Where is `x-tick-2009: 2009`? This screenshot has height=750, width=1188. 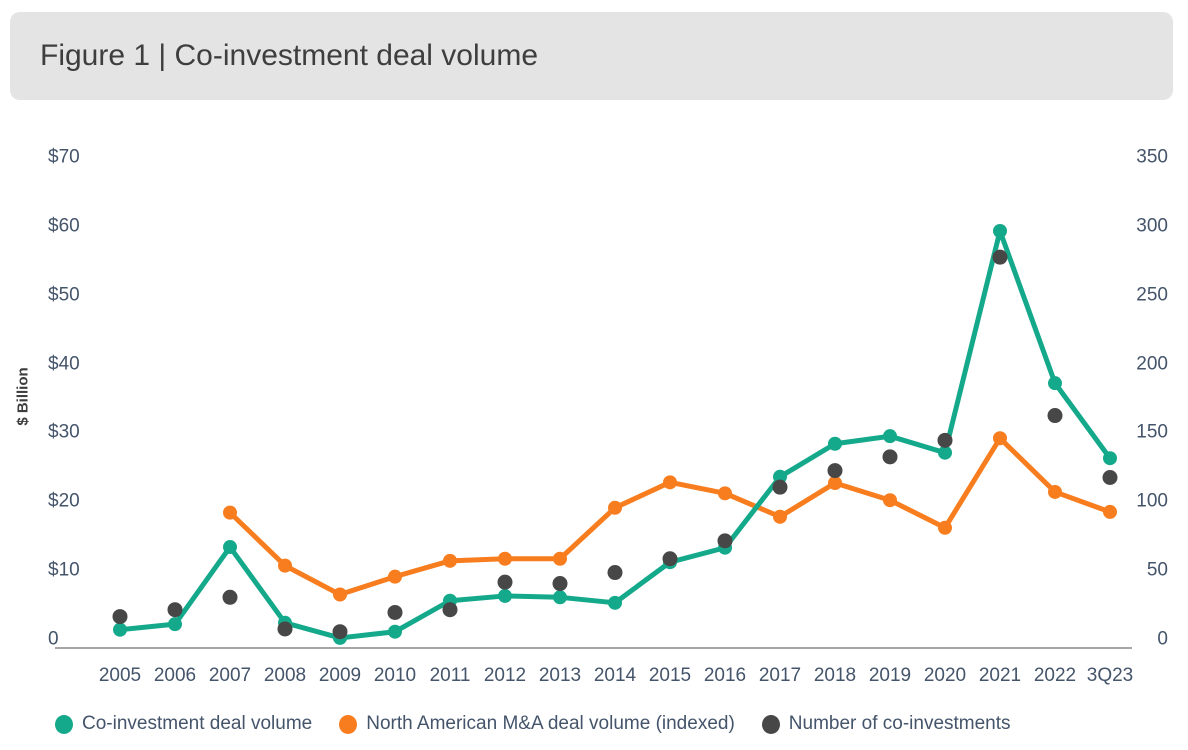
x-tick-2009: 2009 is located at coordinates (340, 675).